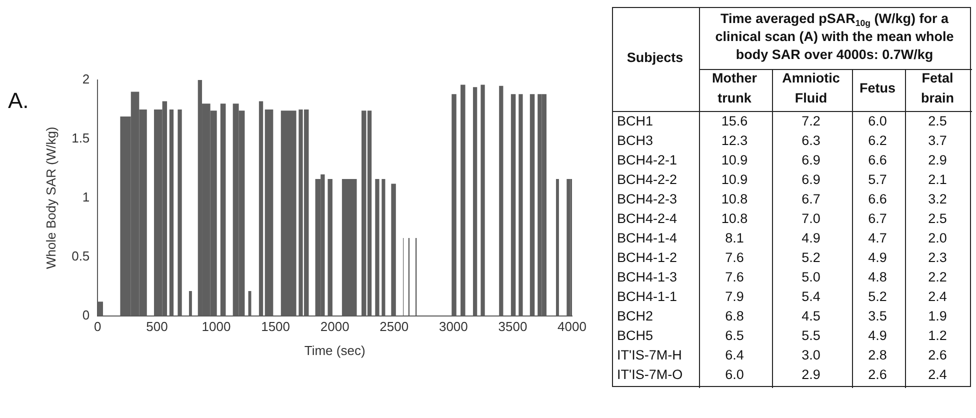 The width and height of the screenshot is (976, 418). Describe the element at coordinates (647, 160) in the screenshot. I see `y-tick-label: BCH4-2-1` at that location.